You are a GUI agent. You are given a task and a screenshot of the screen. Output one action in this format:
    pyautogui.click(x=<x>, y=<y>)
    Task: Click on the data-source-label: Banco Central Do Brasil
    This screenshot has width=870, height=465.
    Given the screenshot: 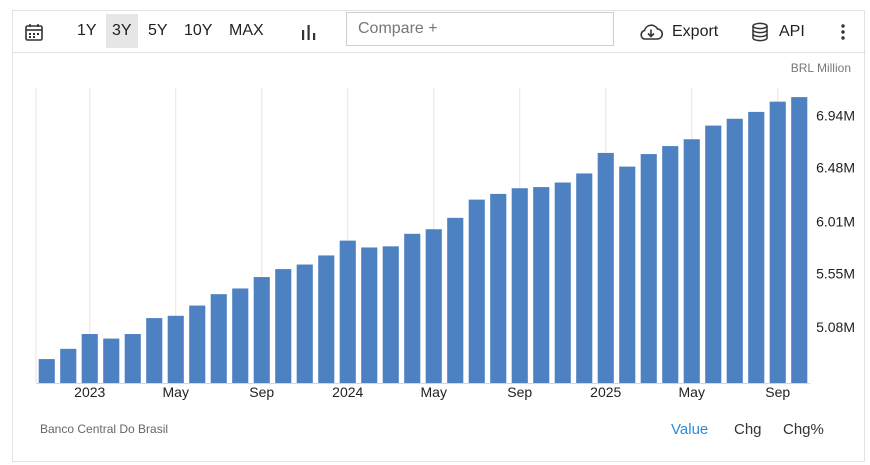 What is the action you would take?
    pyautogui.click(x=104, y=429)
    